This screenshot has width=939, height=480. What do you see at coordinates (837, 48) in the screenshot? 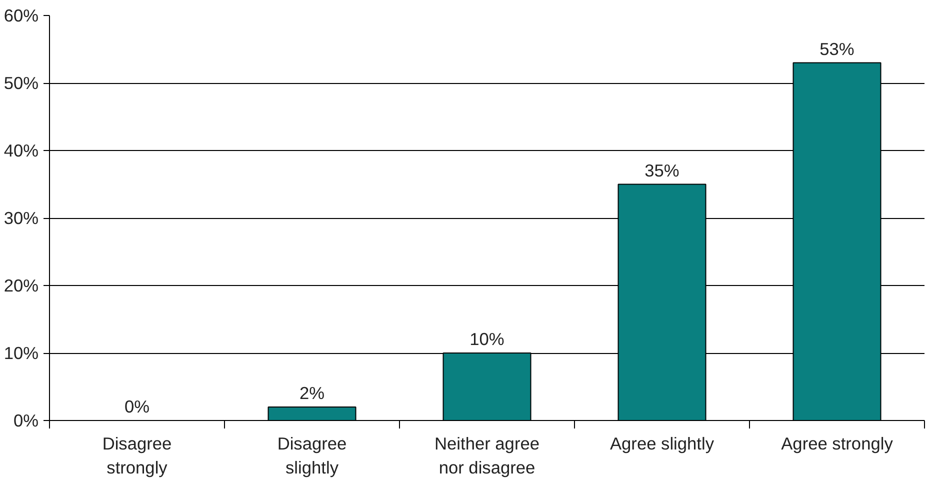
I see `data-label: 53%` at bounding box center [837, 48].